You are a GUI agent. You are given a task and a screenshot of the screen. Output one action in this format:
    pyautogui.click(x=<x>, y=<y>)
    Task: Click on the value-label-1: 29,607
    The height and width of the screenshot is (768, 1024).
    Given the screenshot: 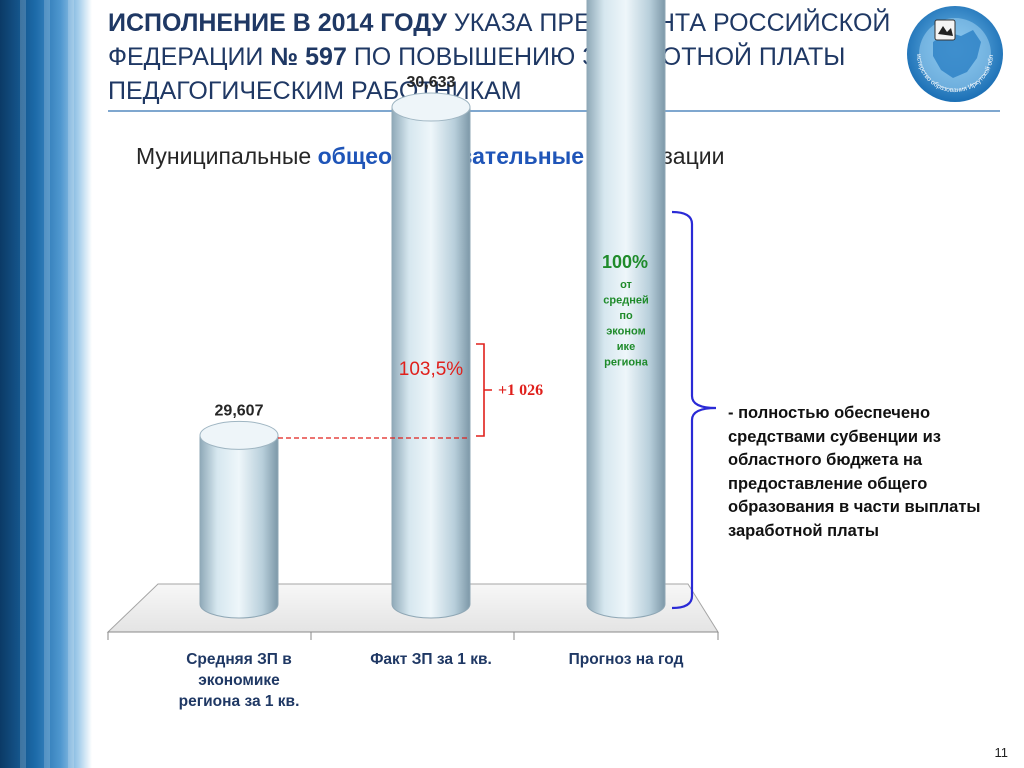 What is the action you would take?
    pyautogui.click(x=239, y=410)
    